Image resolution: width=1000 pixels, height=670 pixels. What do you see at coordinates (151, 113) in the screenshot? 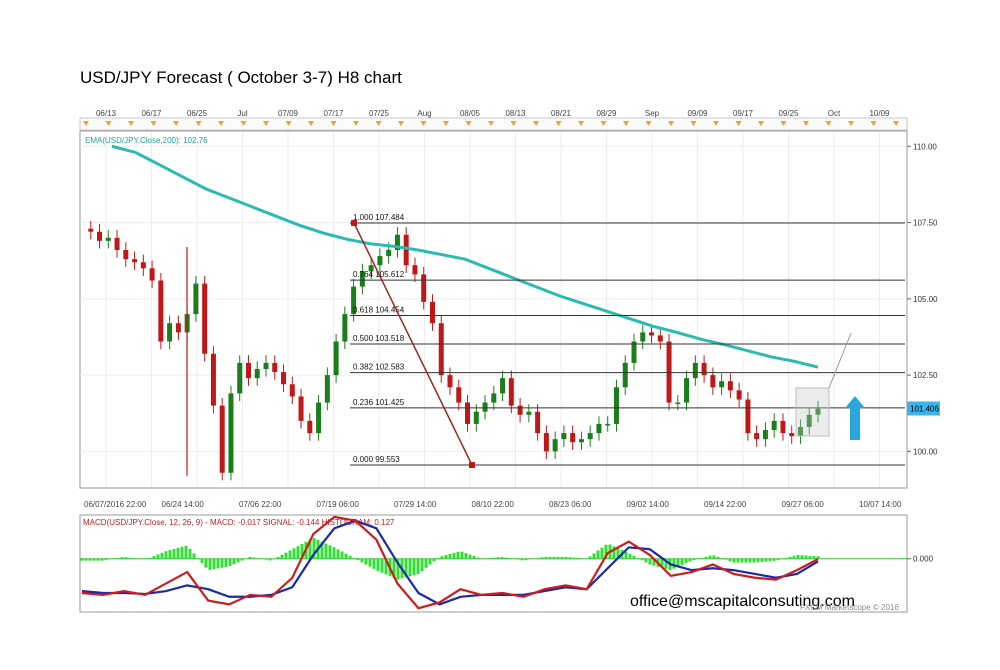
I see `top-date-label: 06/17` at bounding box center [151, 113].